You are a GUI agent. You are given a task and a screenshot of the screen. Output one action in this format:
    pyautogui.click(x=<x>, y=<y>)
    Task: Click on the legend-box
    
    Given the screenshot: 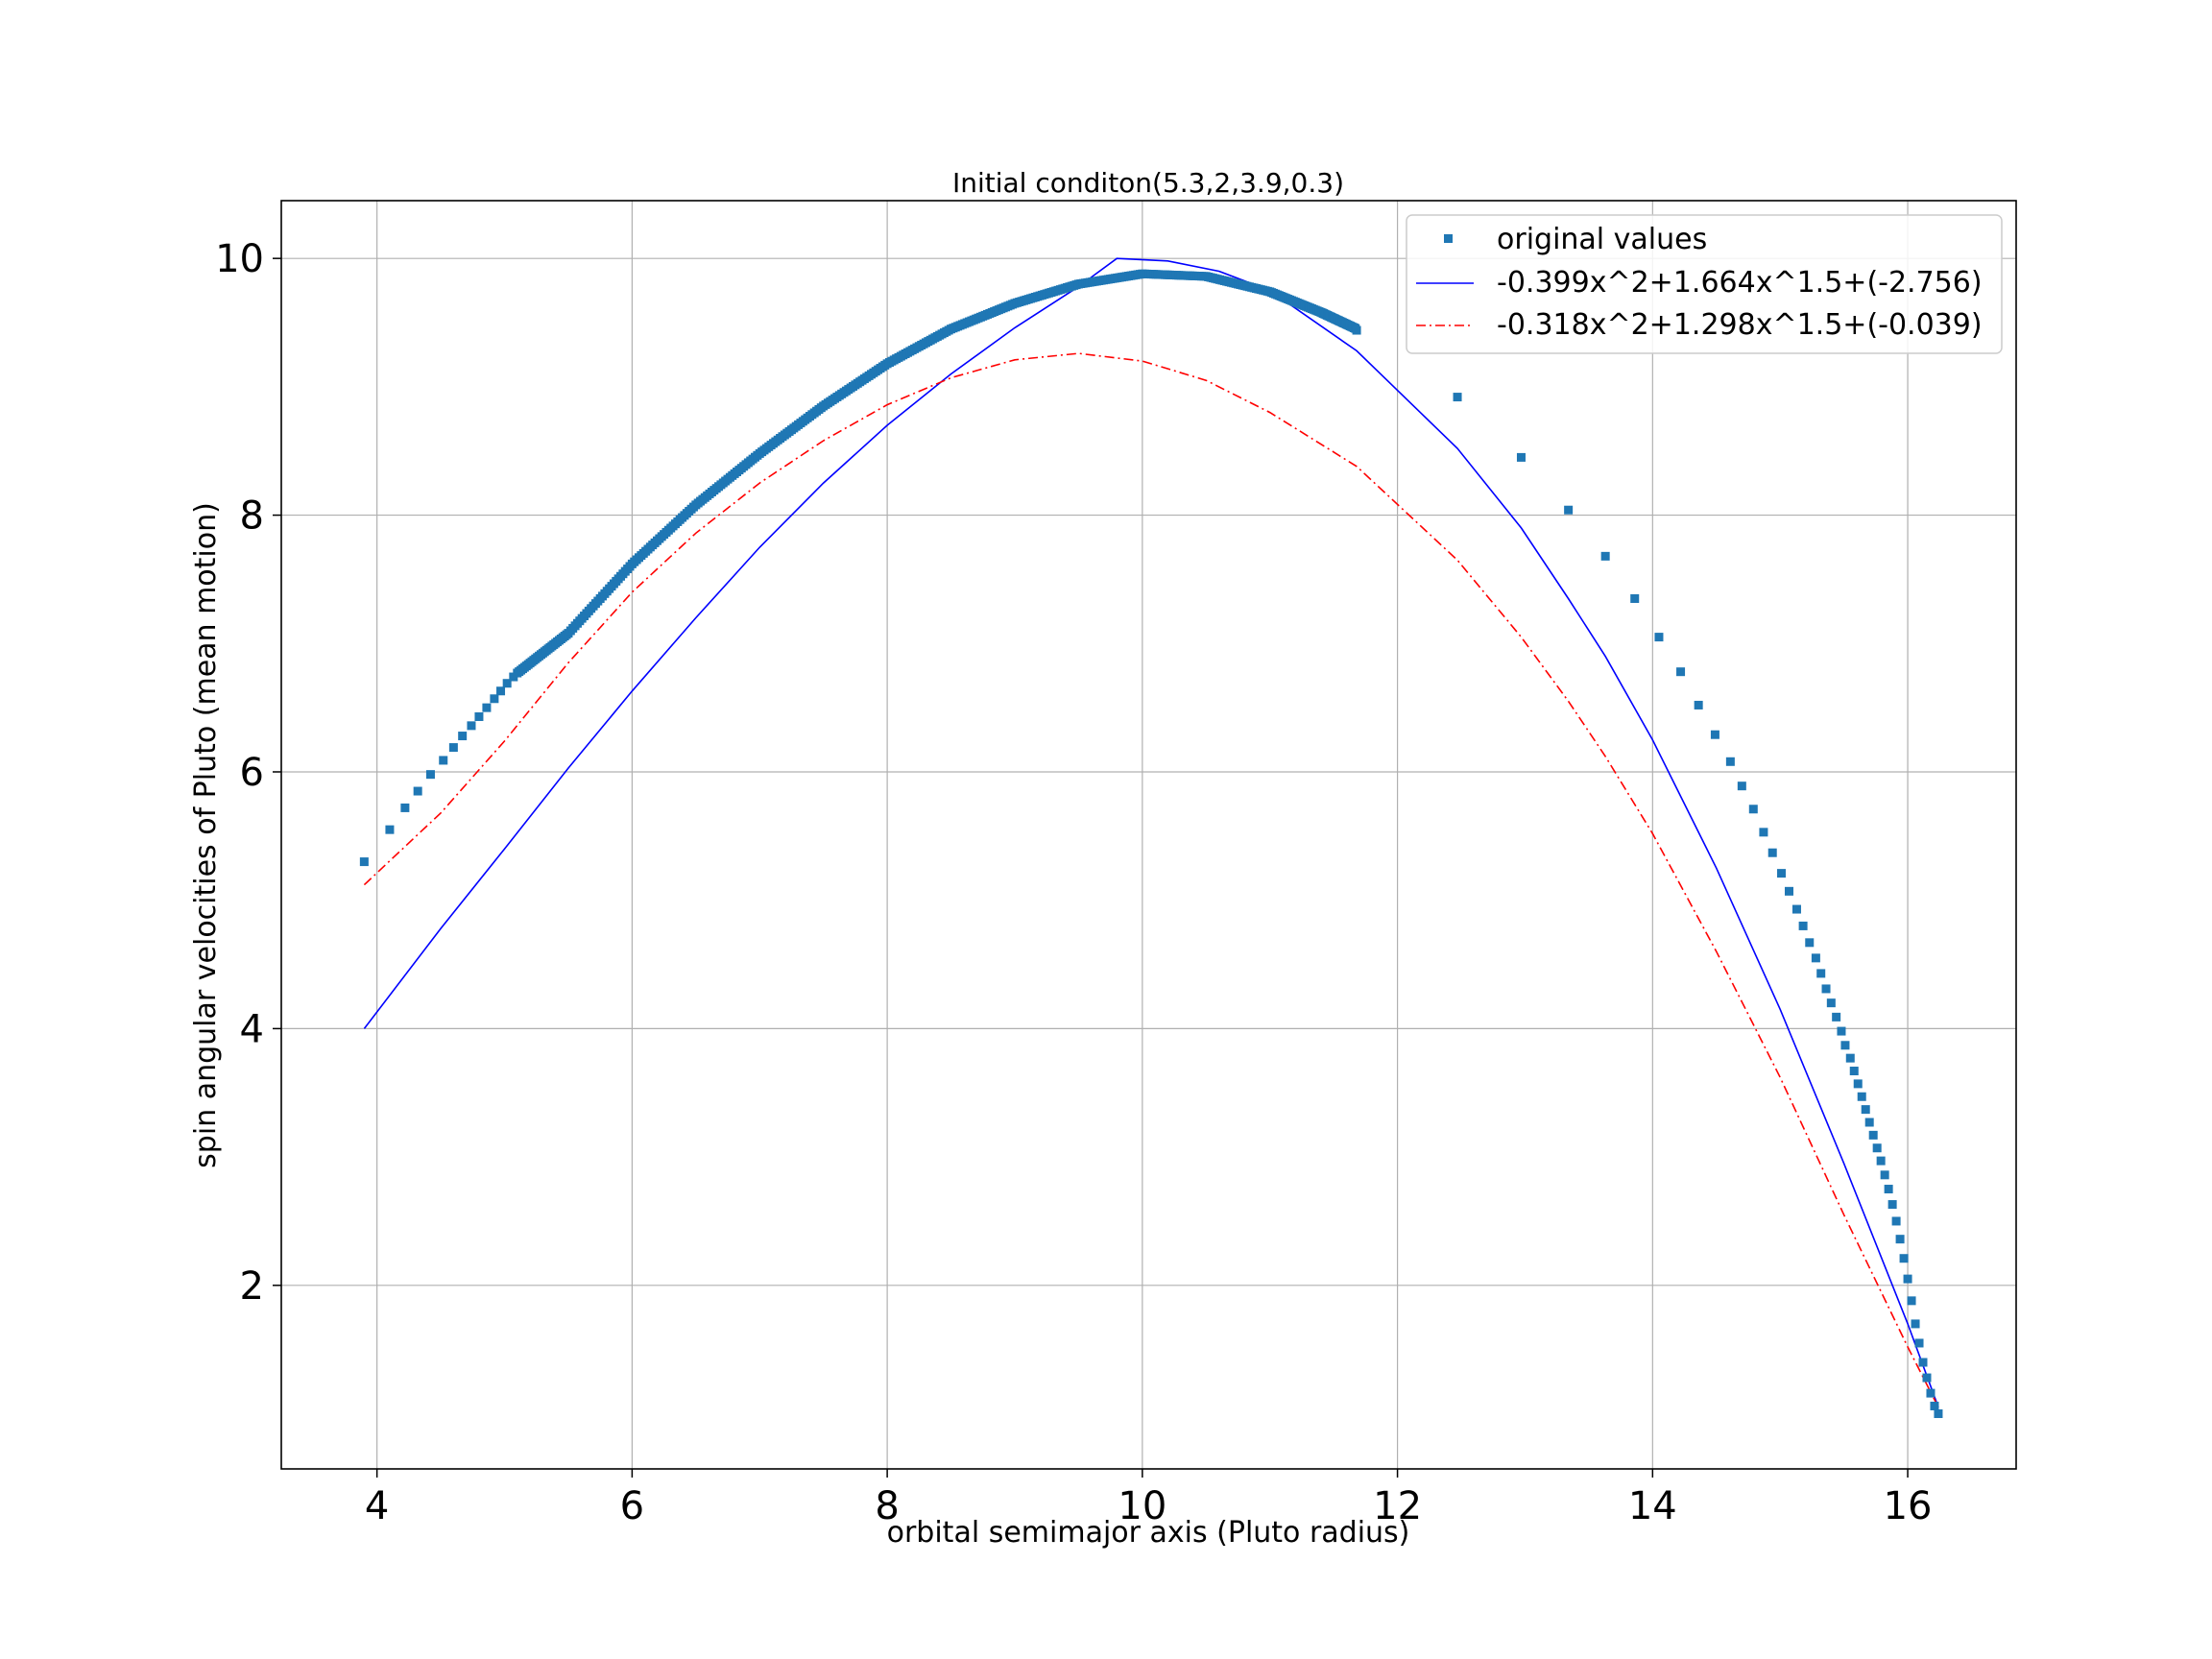 What is the action you would take?
    pyautogui.click(x=1705, y=284)
    